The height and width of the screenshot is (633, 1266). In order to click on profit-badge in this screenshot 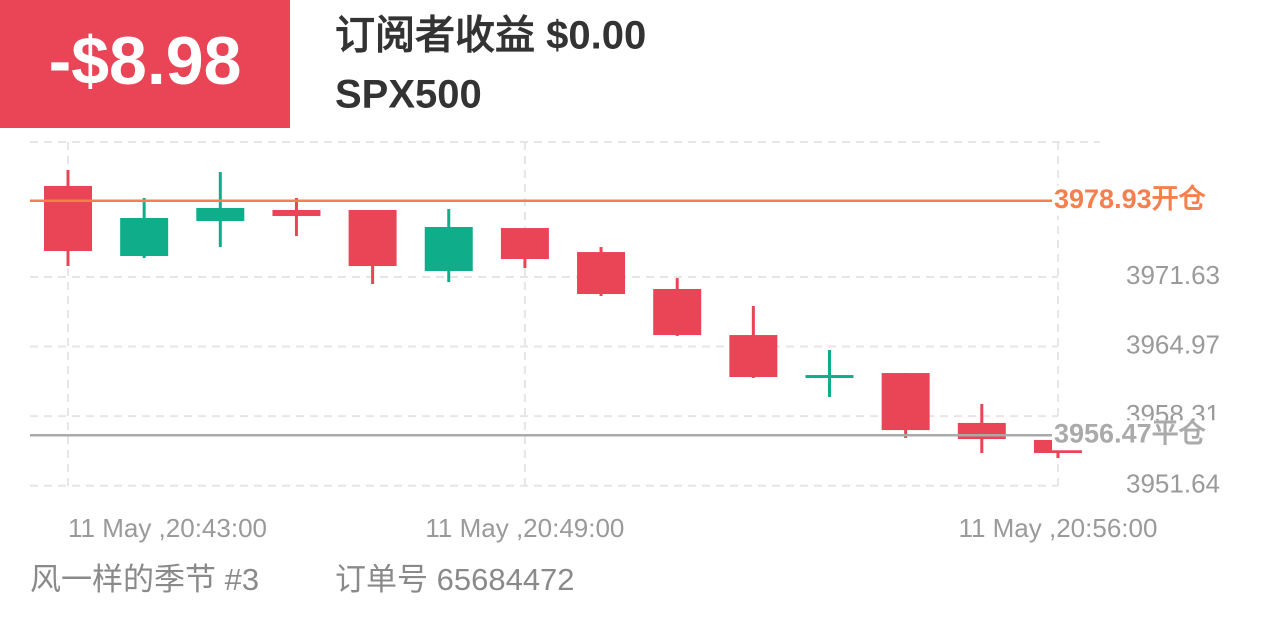, I will do `click(145, 64)`.